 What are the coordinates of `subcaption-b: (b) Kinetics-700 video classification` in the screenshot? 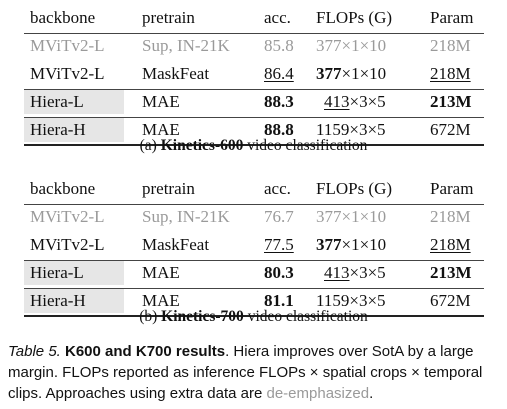 It's located at (253, 317).